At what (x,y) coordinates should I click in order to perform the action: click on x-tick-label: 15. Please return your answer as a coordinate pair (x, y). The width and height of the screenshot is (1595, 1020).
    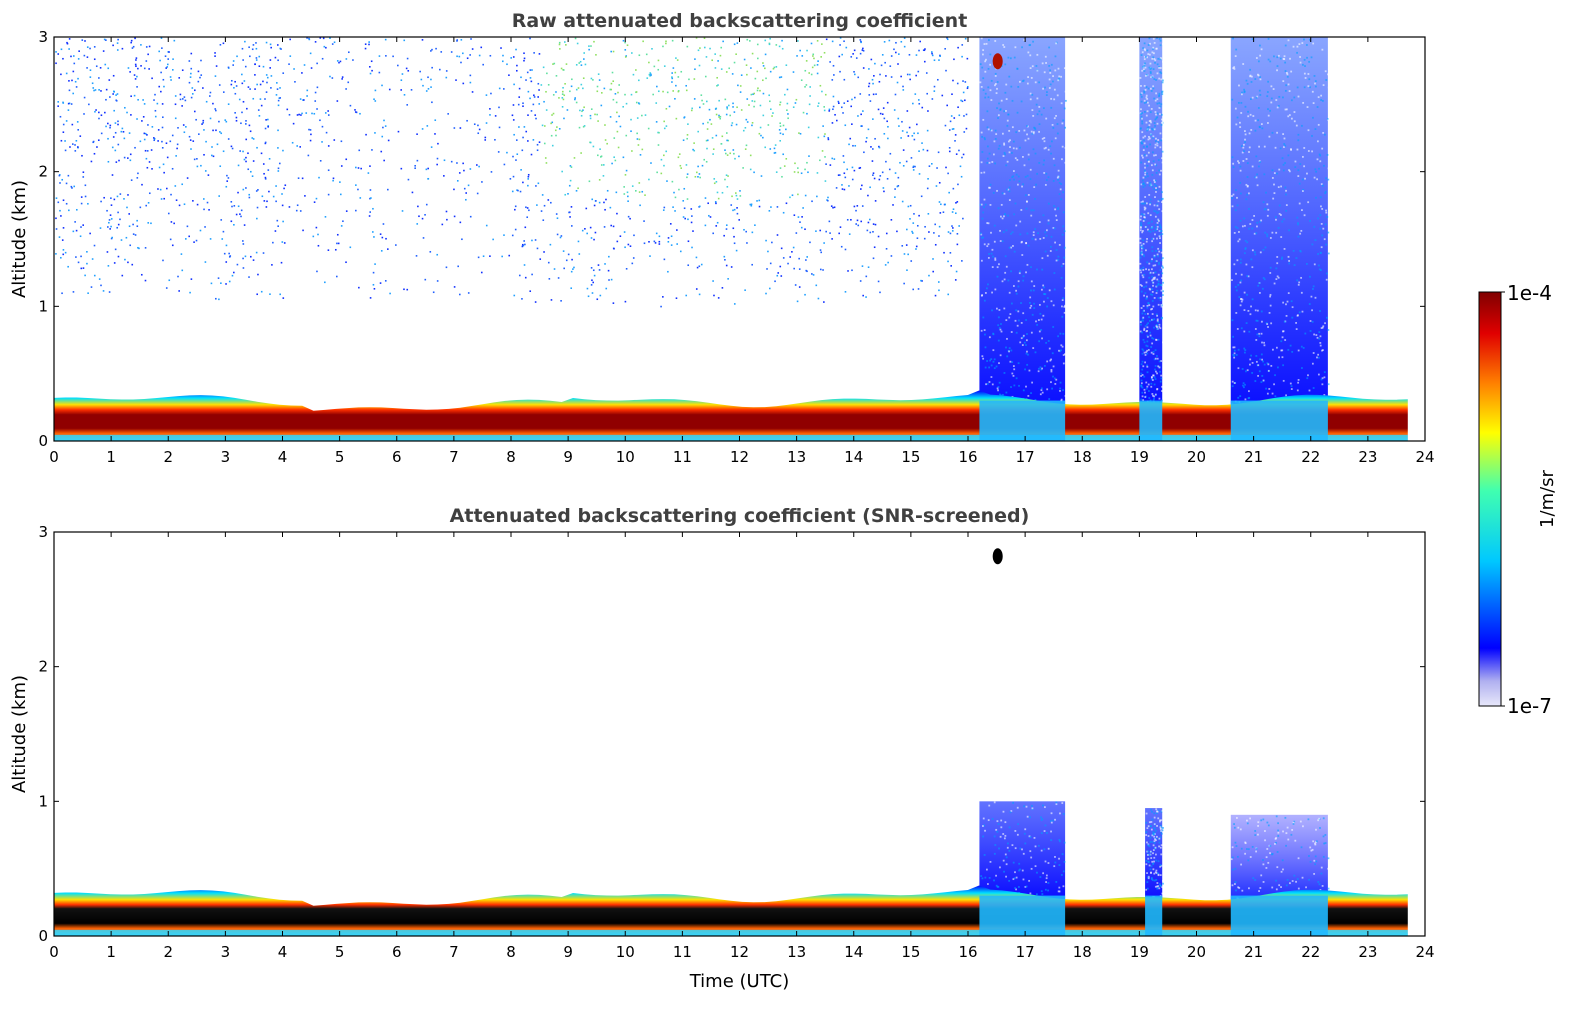
    Looking at the image, I should click on (910, 457).